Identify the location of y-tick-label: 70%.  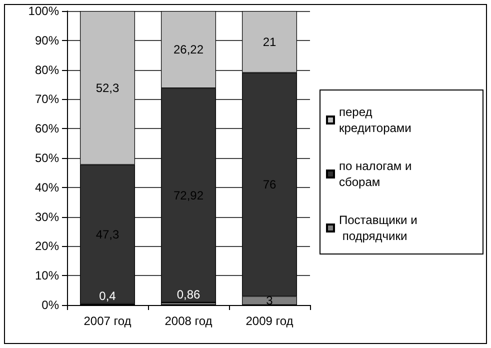
(47, 99).